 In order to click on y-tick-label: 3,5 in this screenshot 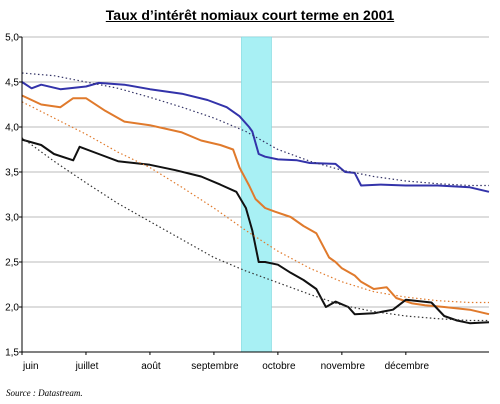, I will do `click(12, 173)`.